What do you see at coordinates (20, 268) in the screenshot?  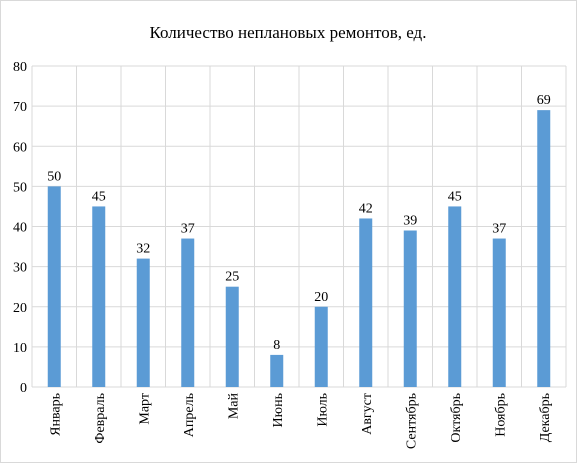 I see `y-tick-label: 30` at bounding box center [20, 268].